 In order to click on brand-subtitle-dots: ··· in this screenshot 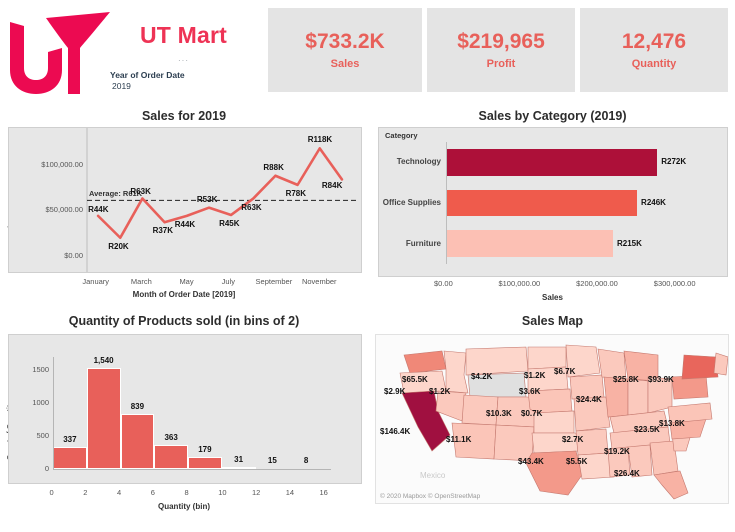, I will do `click(183, 60)`.